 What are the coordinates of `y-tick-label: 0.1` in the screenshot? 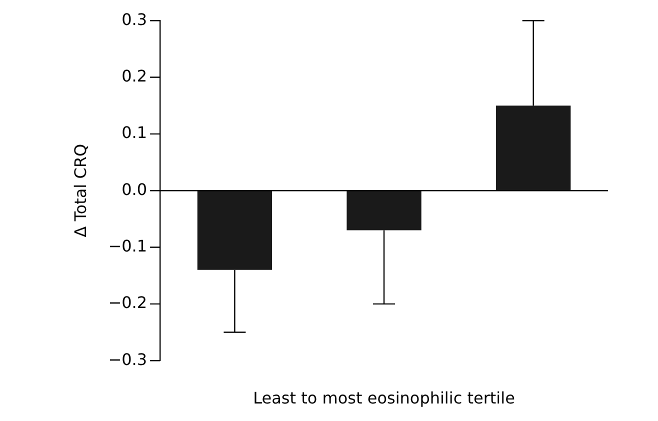 It's located at (135, 132).